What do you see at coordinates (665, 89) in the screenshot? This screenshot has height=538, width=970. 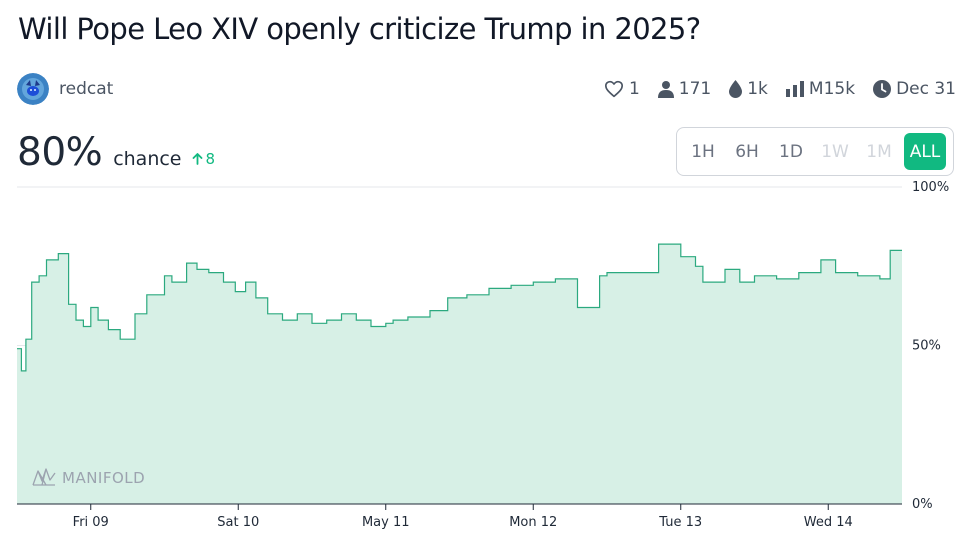 I see `user-icon` at bounding box center [665, 89].